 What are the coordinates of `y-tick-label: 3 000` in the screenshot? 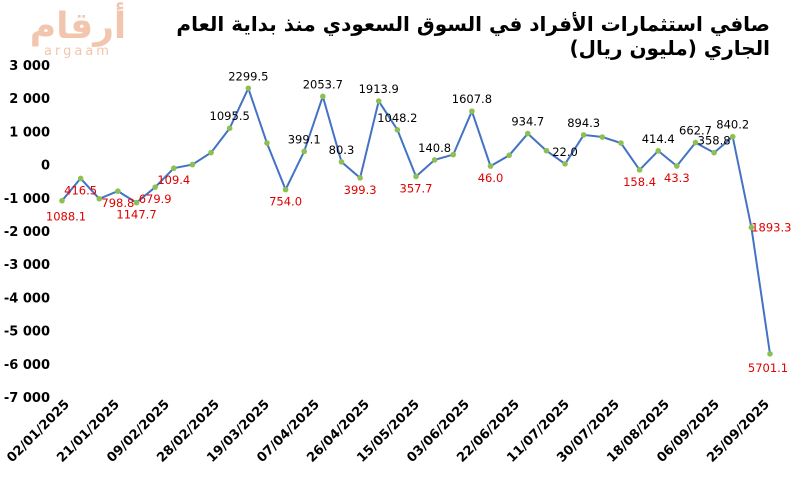 It's located at (29, 66).